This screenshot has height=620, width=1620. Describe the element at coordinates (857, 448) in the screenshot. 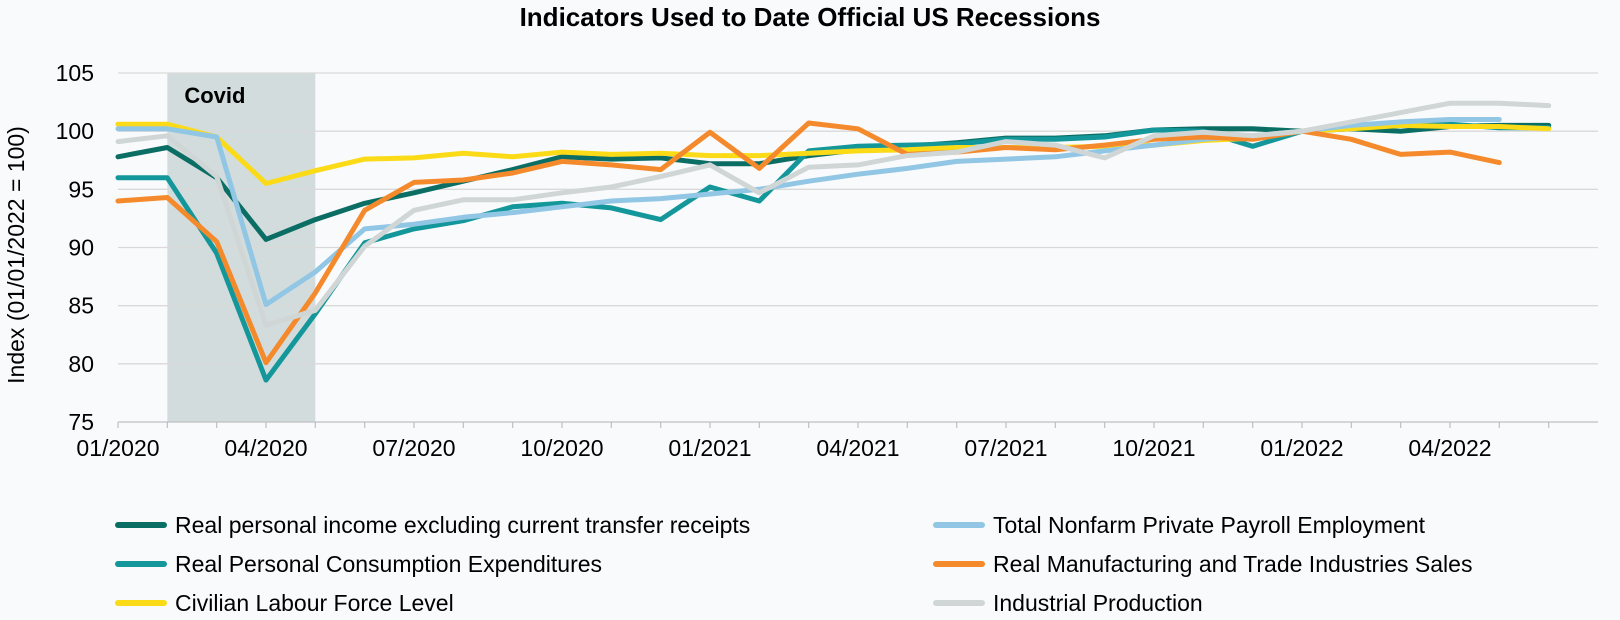

I see `x-tick-label: 04/2021` at that location.